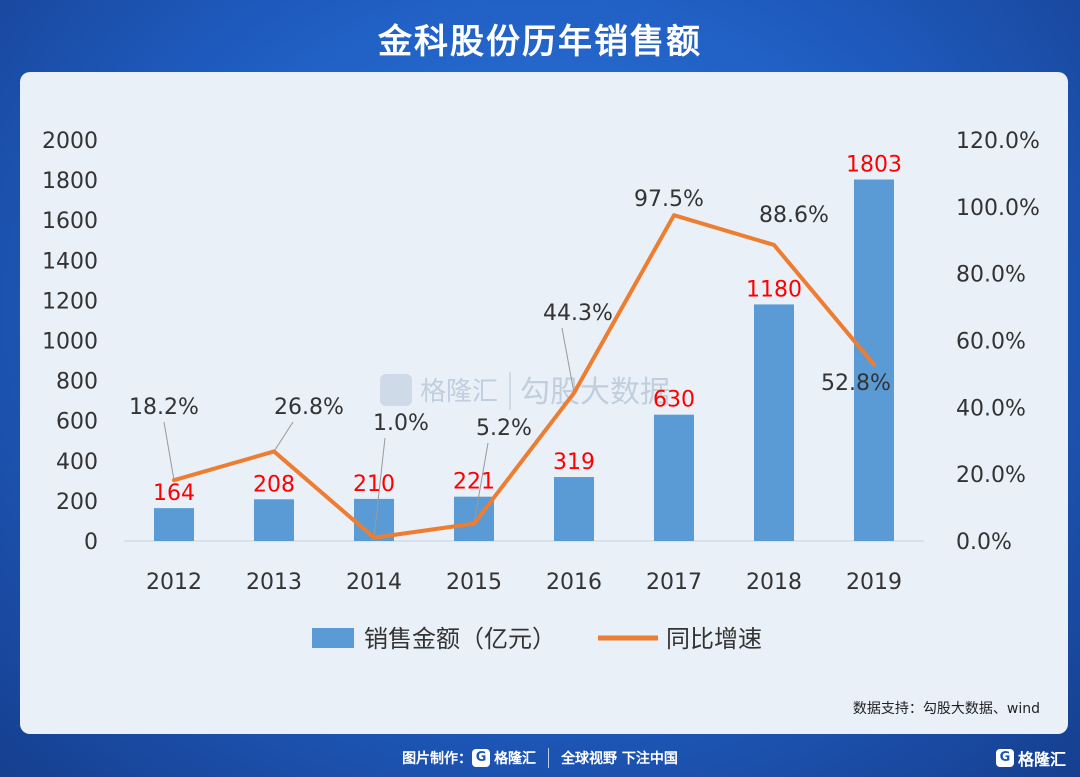 This screenshot has width=1080, height=777. What do you see at coordinates (946, 709) in the screenshot?
I see `source-note: 数据支持：勾股大数据、wind` at bounding box center [946, 709].